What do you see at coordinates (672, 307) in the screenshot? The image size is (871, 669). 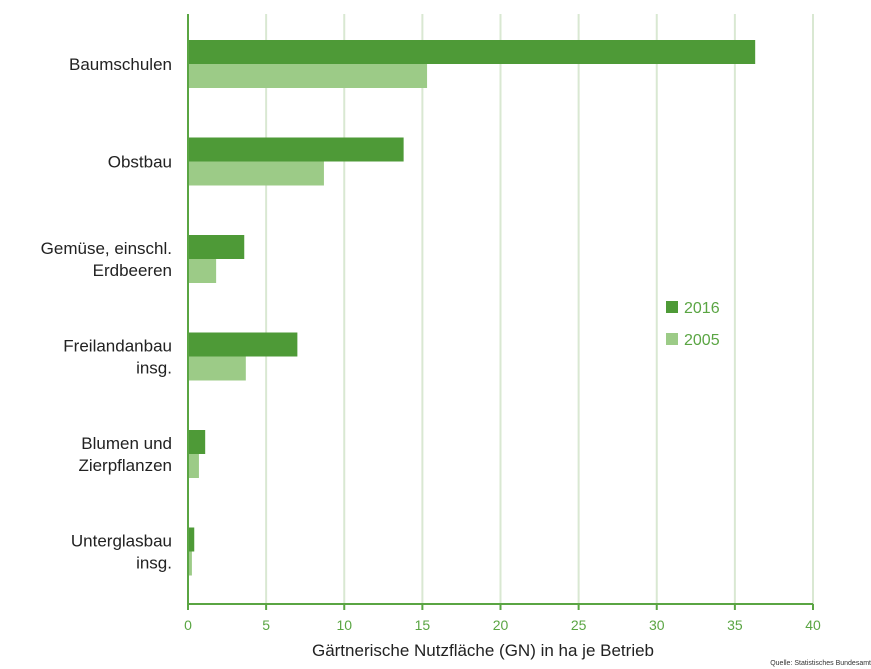 I see `legend-swatch-2016` at bounding box center [672, 307].